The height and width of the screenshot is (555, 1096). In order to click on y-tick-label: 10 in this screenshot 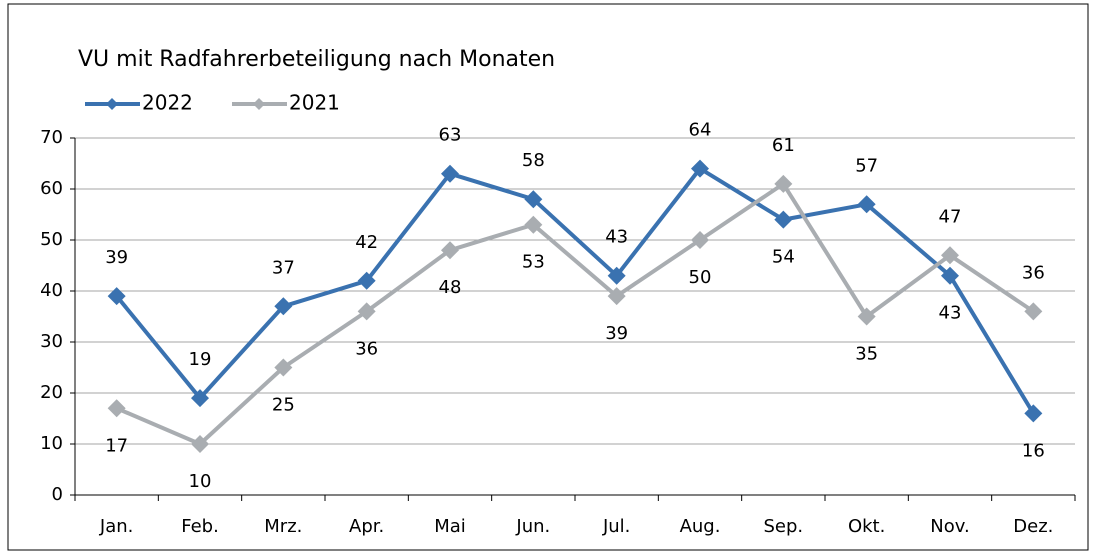, I will do `click(51, 443)`.